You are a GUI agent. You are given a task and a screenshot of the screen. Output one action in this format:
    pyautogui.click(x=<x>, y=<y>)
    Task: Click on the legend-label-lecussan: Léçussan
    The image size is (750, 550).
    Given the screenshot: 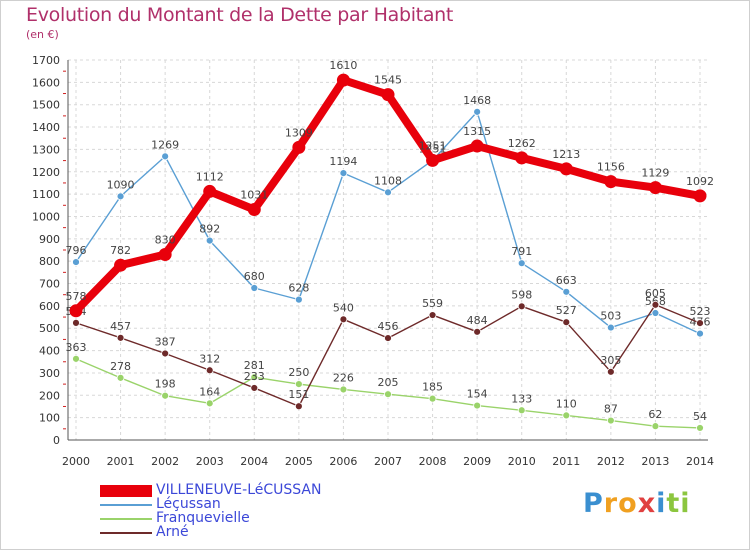 What is the action you would take?
    pyautogui.click(x=188, y=504)
    